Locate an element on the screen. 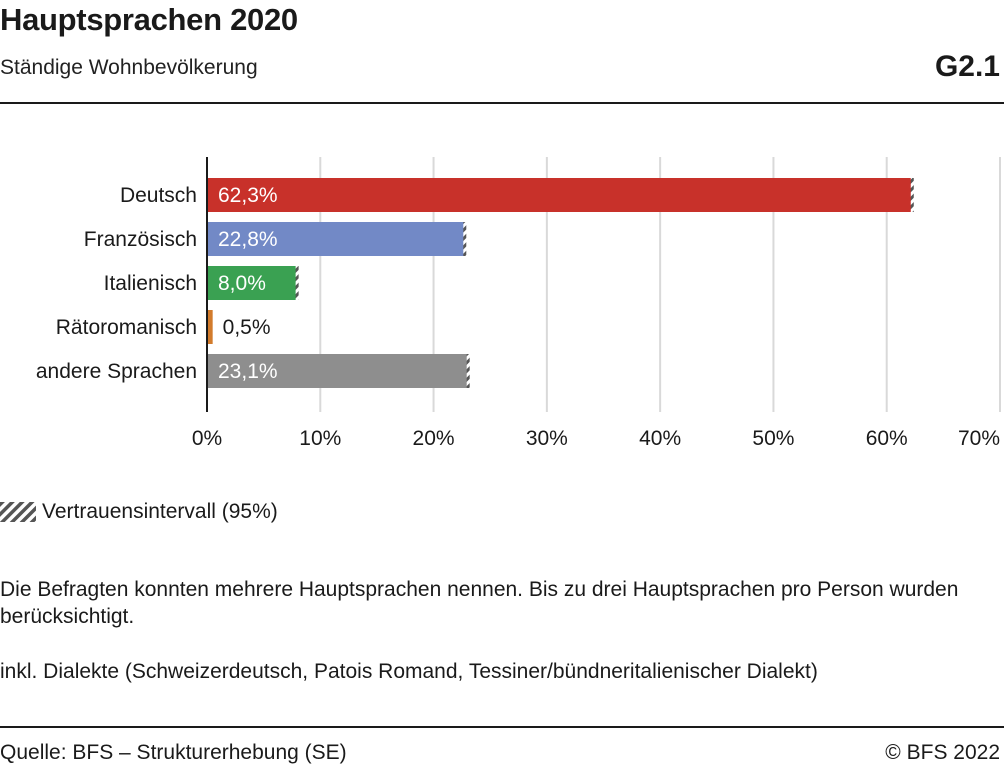 This screenshot has width=1004, height=768. chart-subtitle: Ständige Wohnbevölkerung is located at coordinates (129, 67).